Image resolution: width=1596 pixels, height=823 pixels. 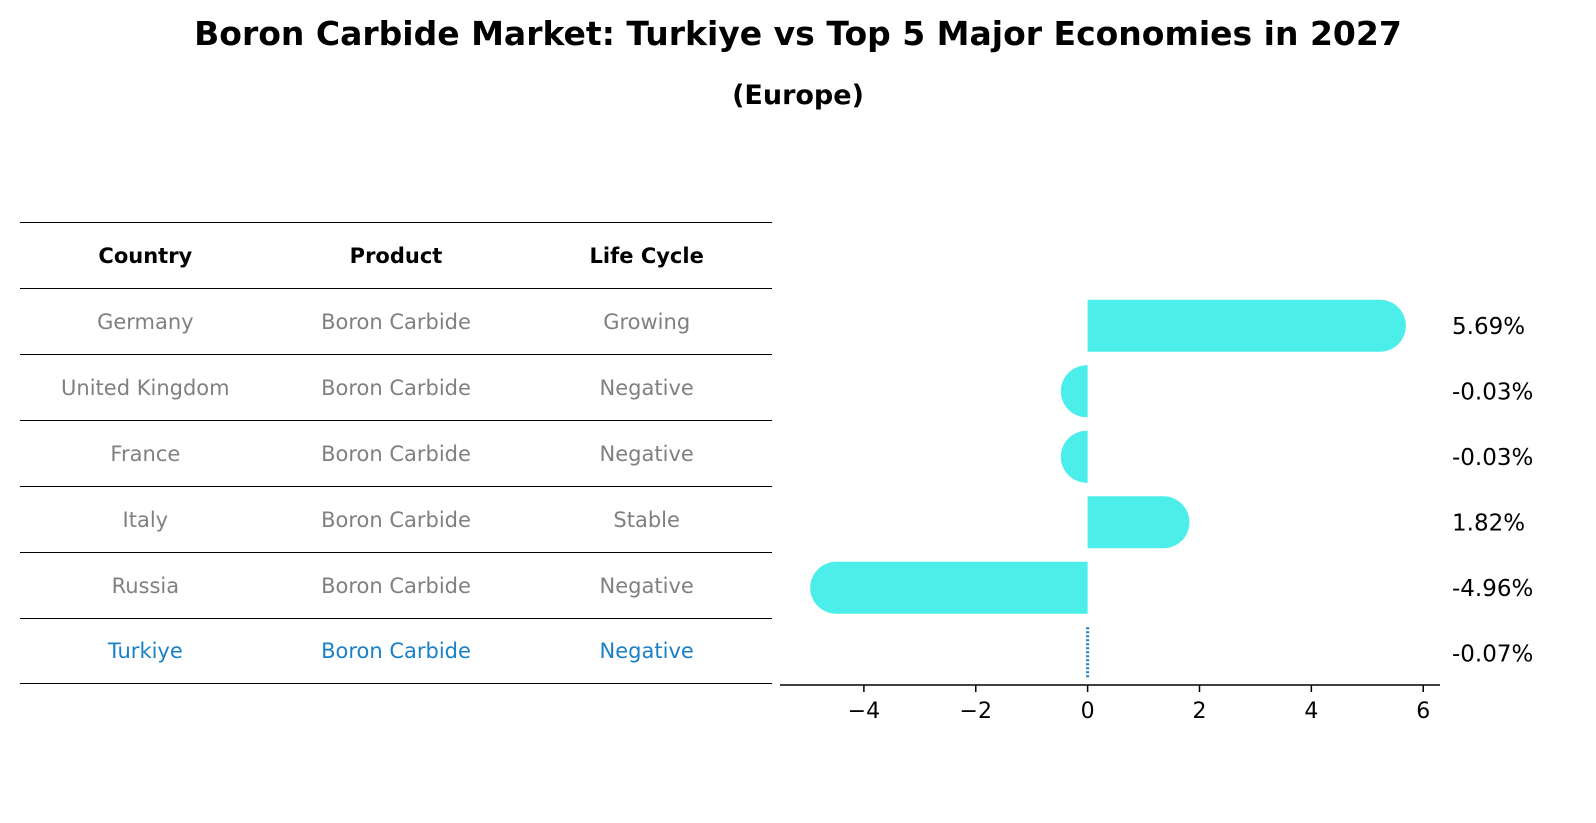 I want to click on country-cell: Turkiye, so click(x=145, y=651).